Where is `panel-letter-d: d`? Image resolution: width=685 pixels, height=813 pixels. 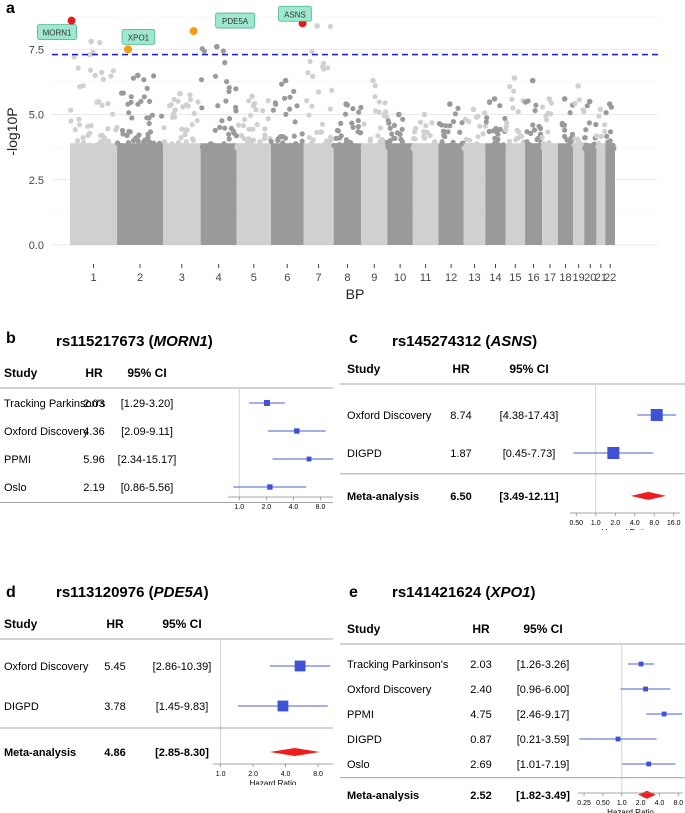 panel-letter-d: d is located at coordinates (11, 592).